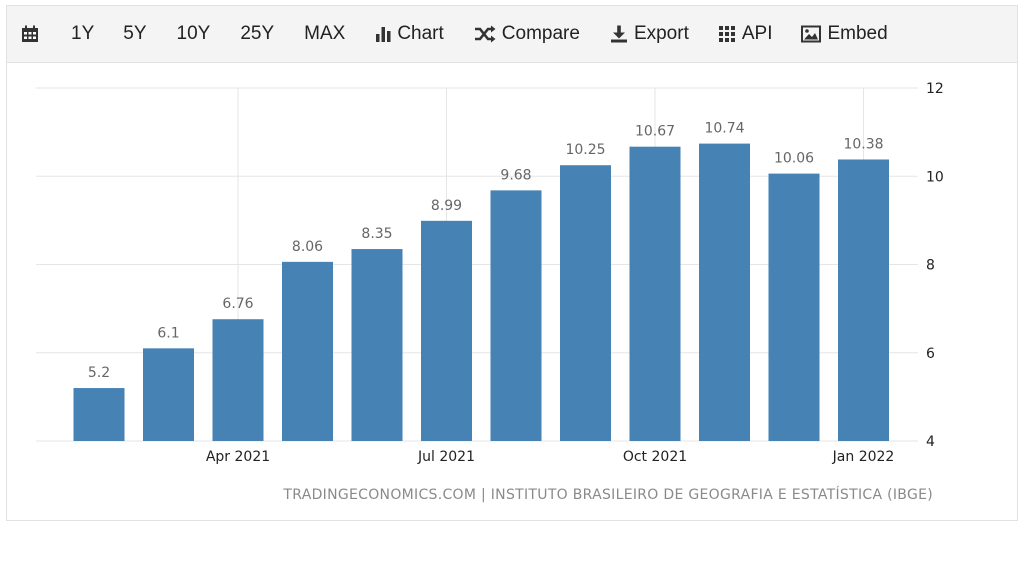  What do you see at coordinates (727, 34) in the screenshot?
I see `grid-icon` at bounding box center [727, 34].